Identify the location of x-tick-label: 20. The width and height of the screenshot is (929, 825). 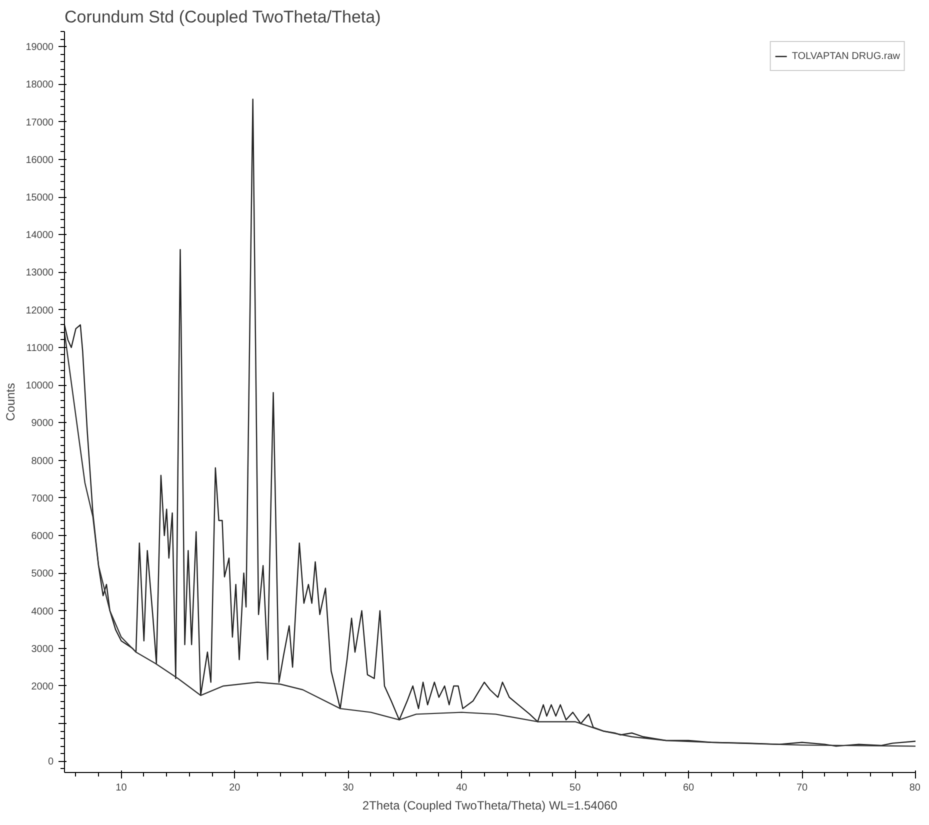
(235, 788).